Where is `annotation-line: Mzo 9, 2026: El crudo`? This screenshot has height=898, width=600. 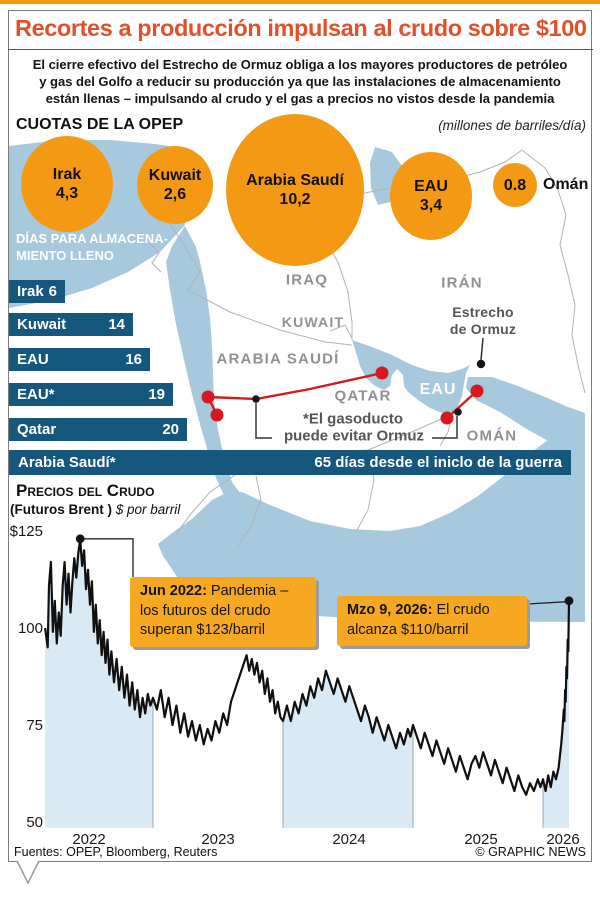
annotation-line: Mzo 9, 2026: El crudo is located at coordinates (418, 610).